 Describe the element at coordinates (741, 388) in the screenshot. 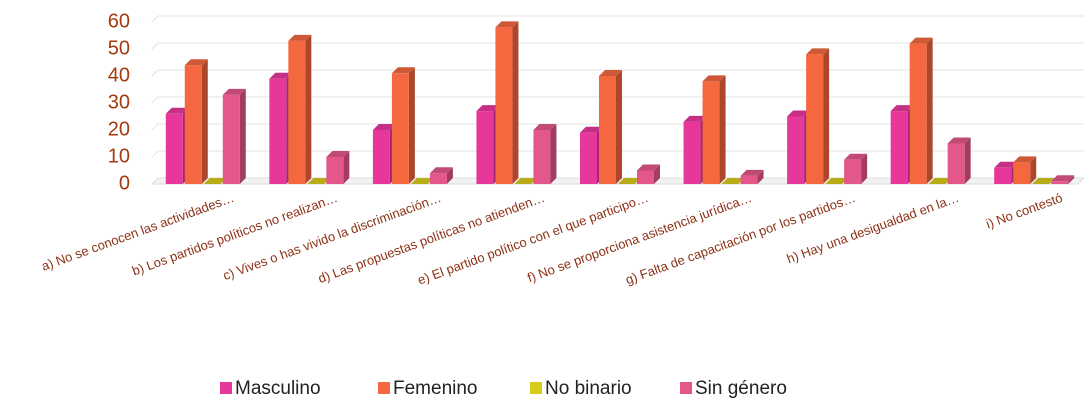

I see `legend-label: Sin género` at that location.